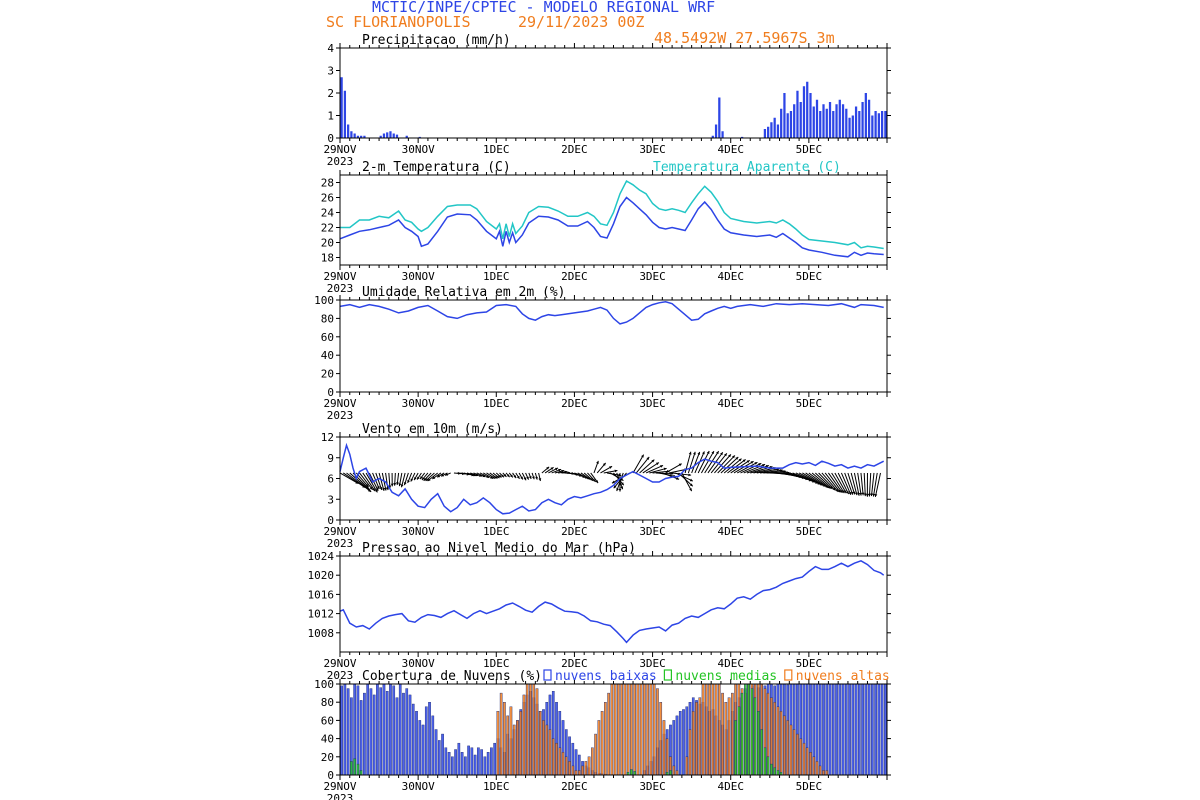 Image resolution: width=1200 pixels, height=800 pixels. I want to click on y-tick-label: 1016, so click(321, 594).